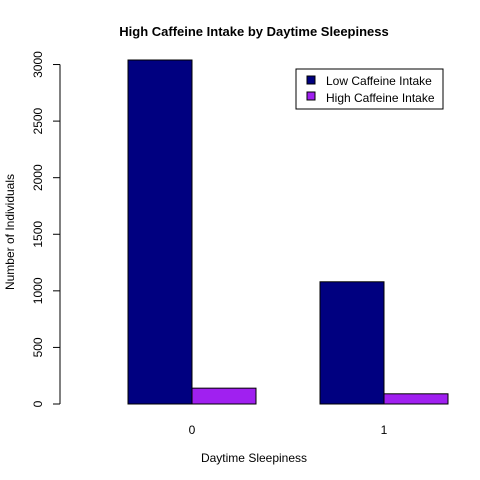 The height and width of the screenshot is (480, 480). Describe the element at coordinates (311, 80) in the screenshot. I see `legend-swatch-low` at that location.